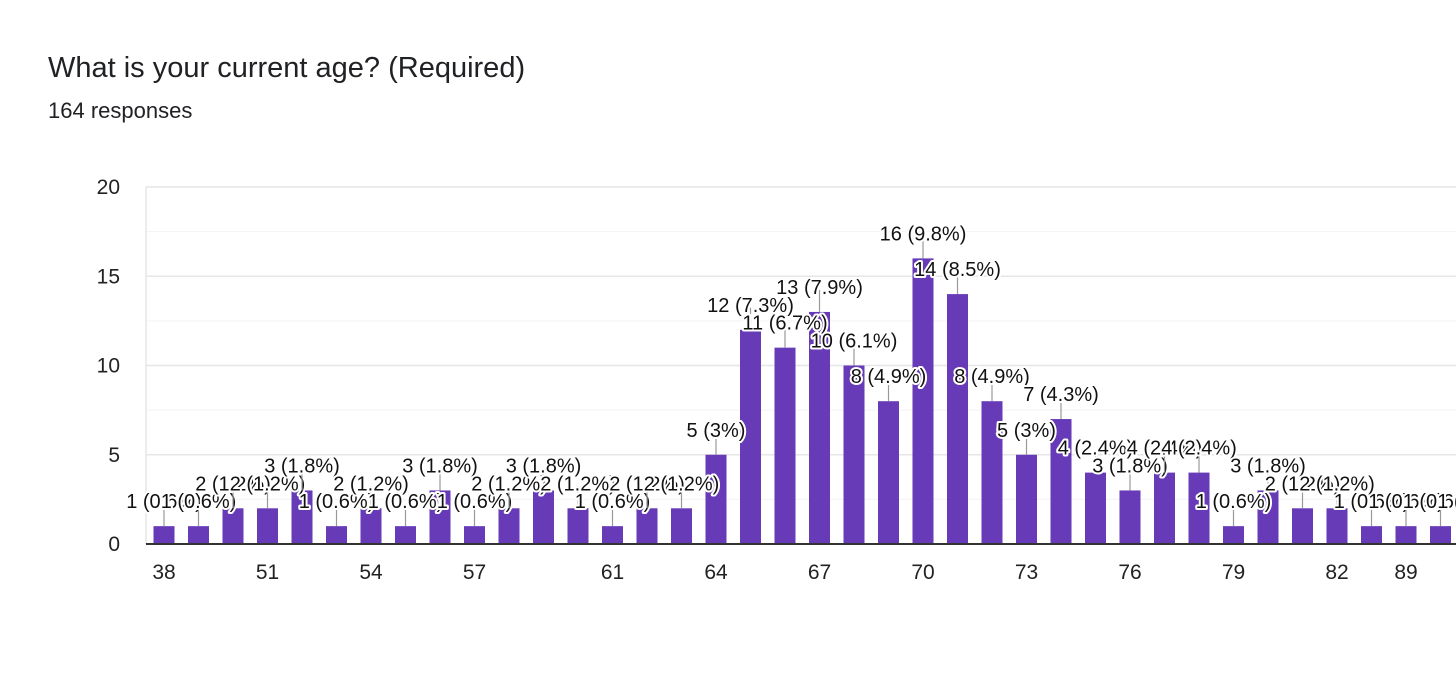 The height and width of the screenshot is (692, 1456). What do you see at coordinates (114, 455) in the screenshot?
I see `y-tick-label: 5` at bounding box center [114, 455].